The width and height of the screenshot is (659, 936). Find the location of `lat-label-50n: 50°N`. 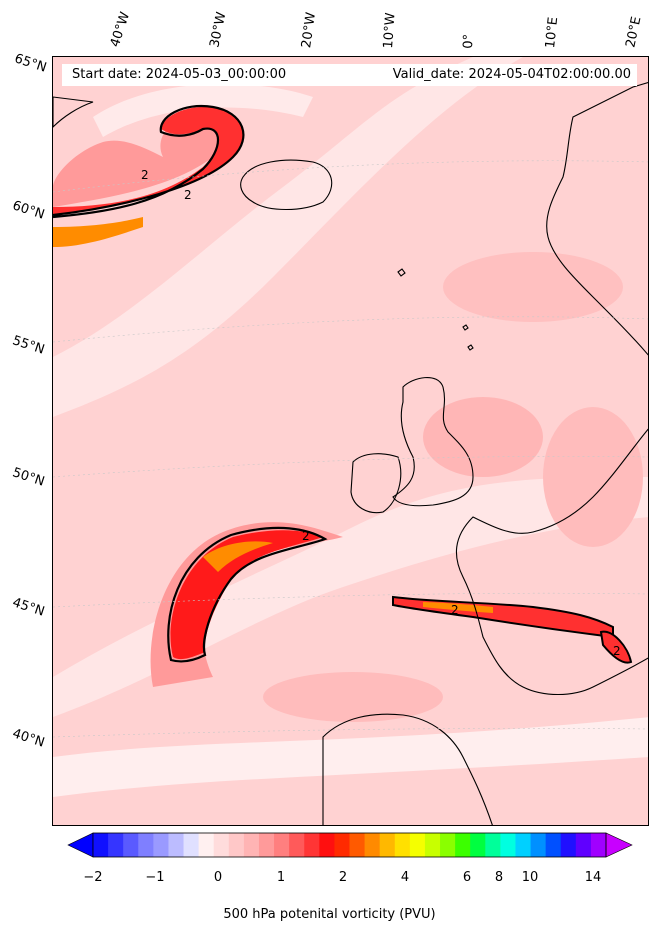

lat-label-50n: 50°N is located at coordinates (28, 477).